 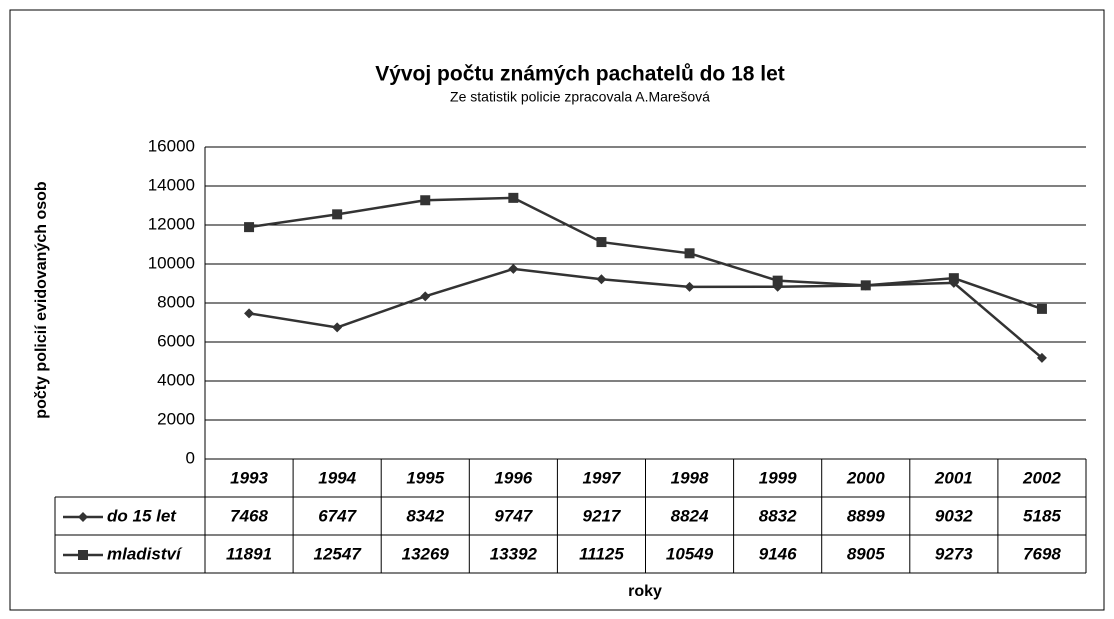 I want to click on x-tick-label: 1994, so click(x=337, y=477).